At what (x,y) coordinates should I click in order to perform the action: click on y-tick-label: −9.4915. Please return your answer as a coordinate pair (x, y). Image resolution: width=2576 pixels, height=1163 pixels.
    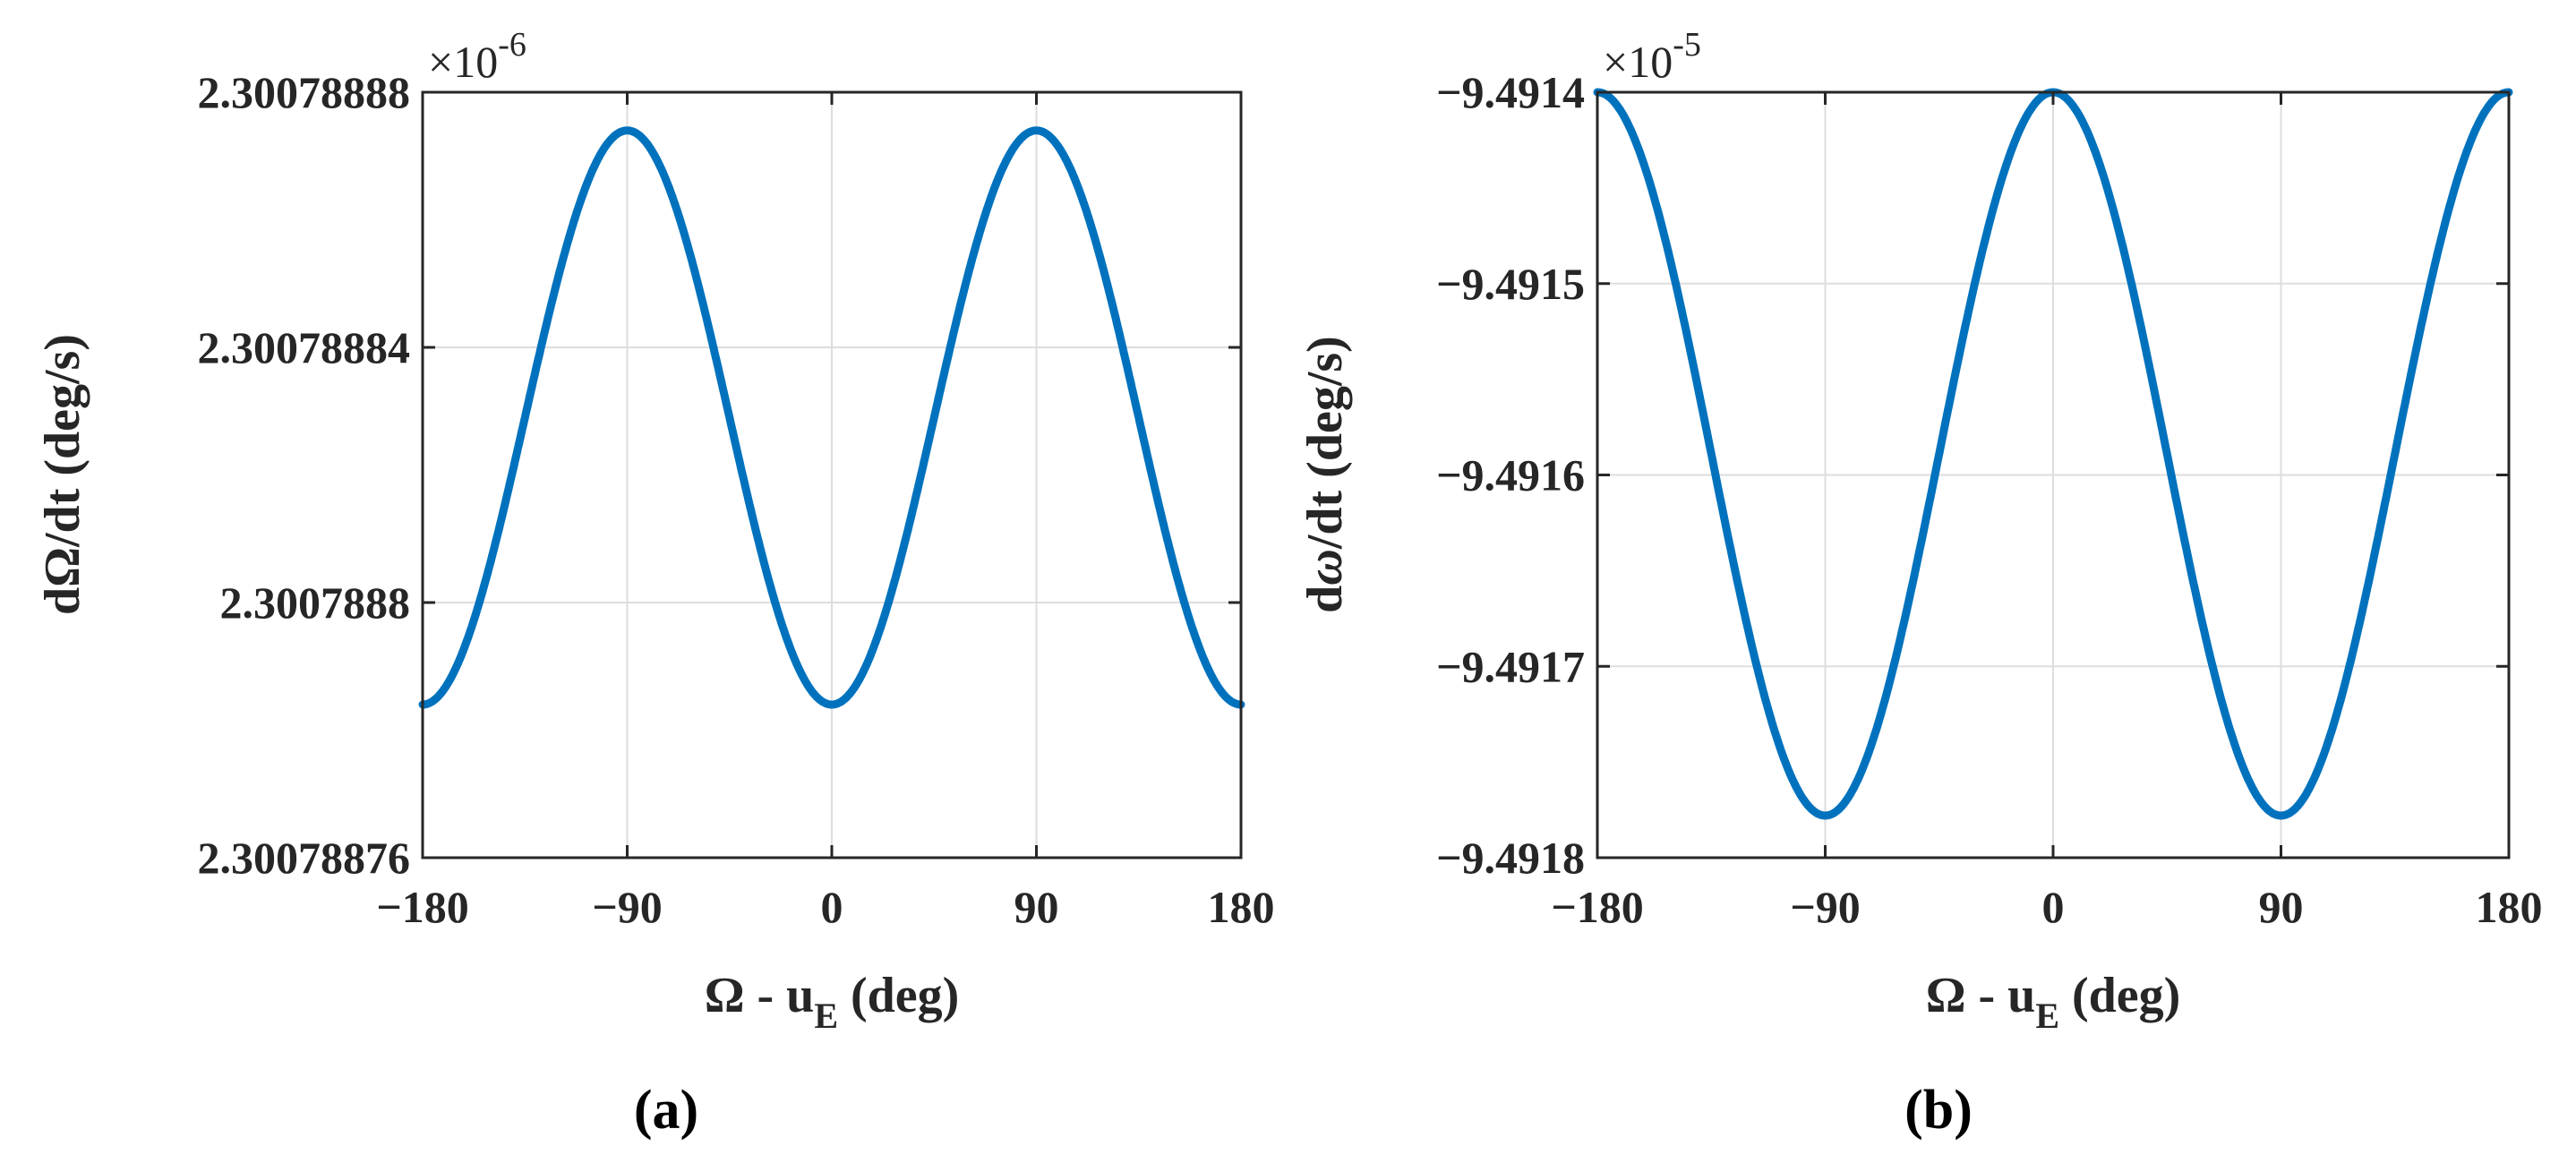
    Looking at the image, I should click on (1510, 284).